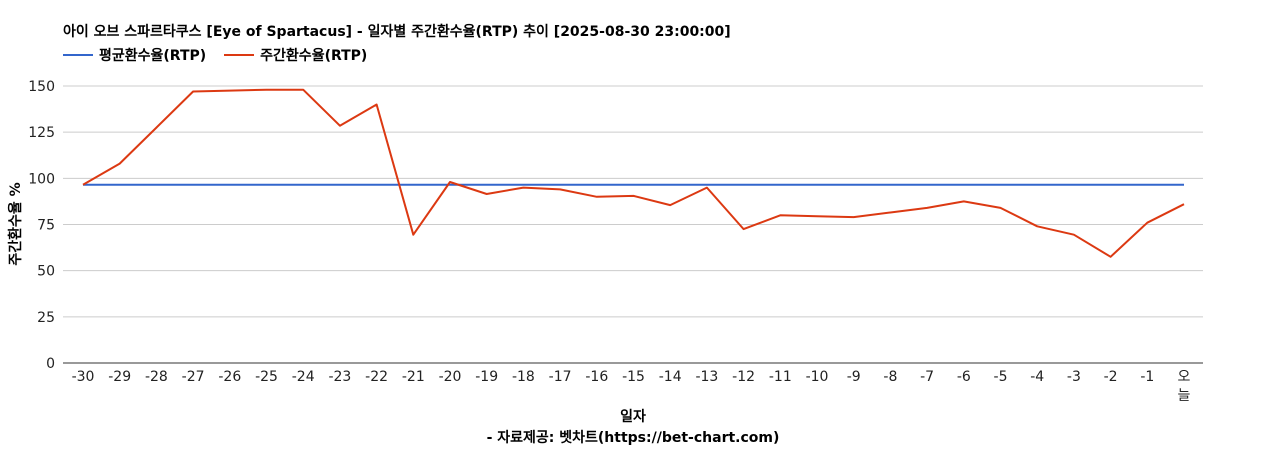  I want to click on x-tick-label: -8, so click(890, 377).